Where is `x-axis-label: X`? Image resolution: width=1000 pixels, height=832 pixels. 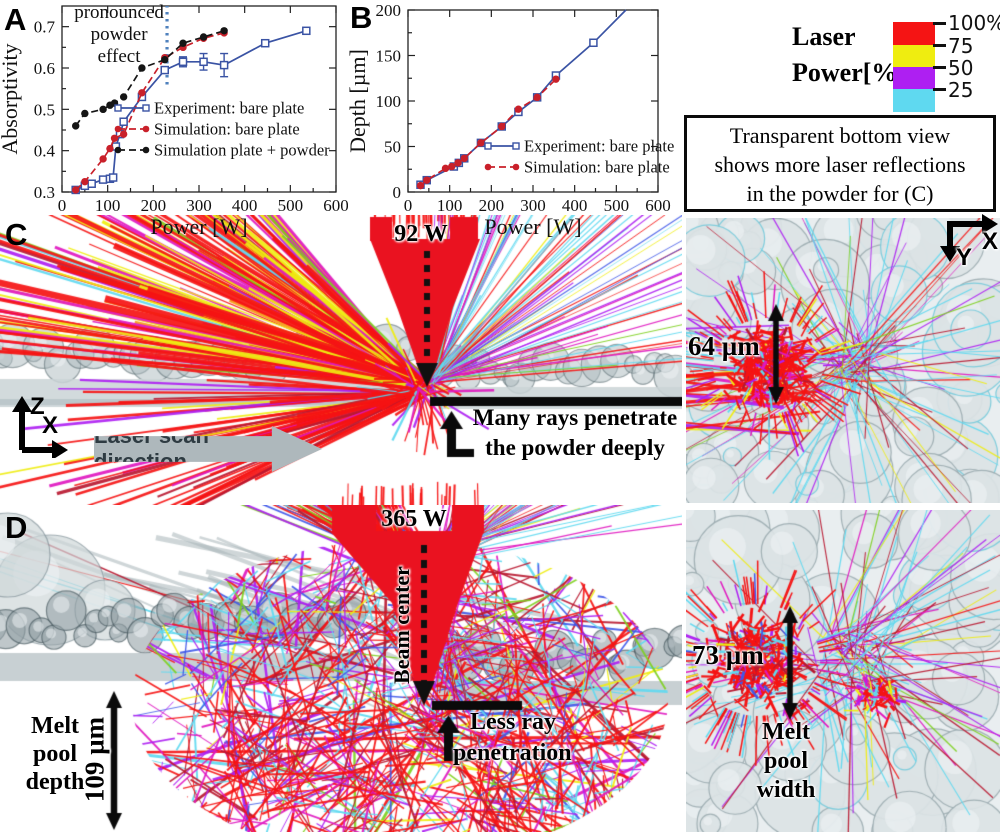
x-axis-label: X is located at coordinates (50, 425).